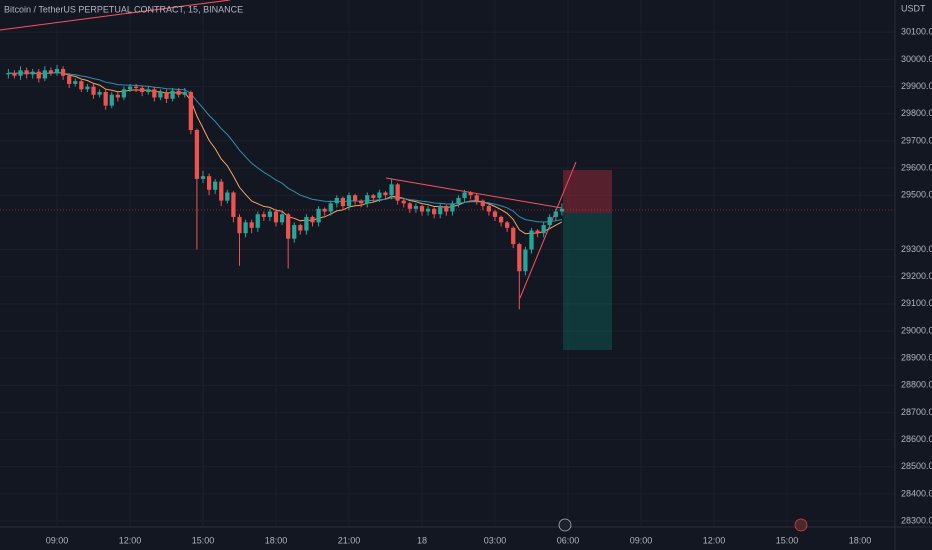  What do you see at coordinates (916, 86) in the screenshot?
I see `y-tick-label: 29900.0` at bounding box center [916, 86].